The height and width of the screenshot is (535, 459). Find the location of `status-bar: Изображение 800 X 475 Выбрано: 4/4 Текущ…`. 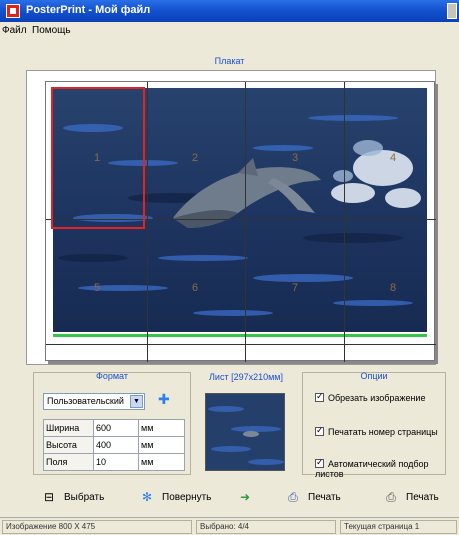

status-bar: Изображение 800 X 475 Выбрано: 4/4 Текущ… is located at coordinates (229, 526).